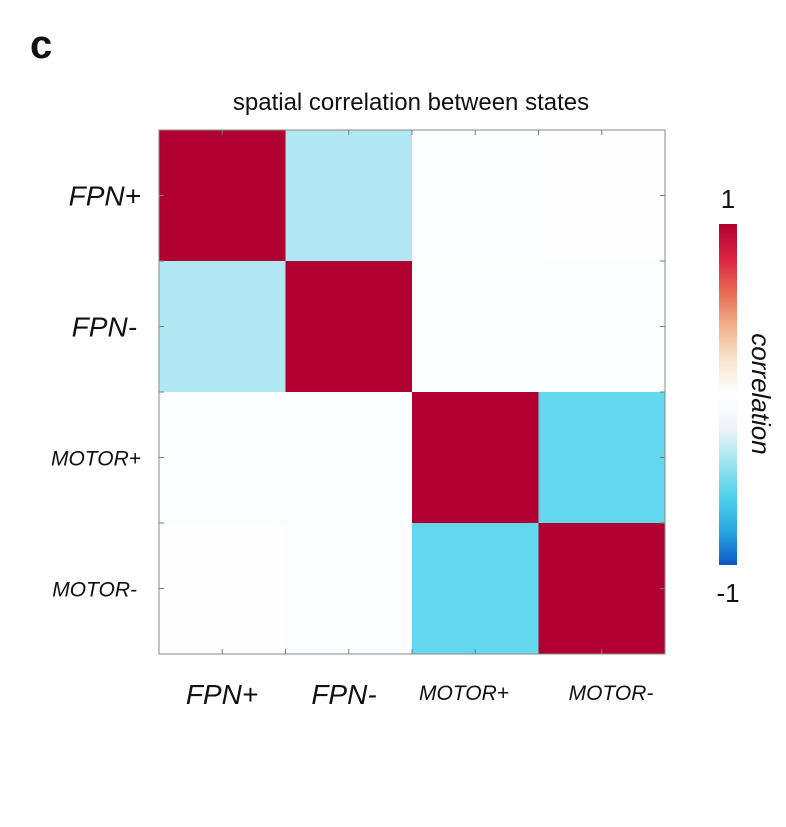 The width and height of the screenshot is (786, 827). I want to click on x-tick-label-2: MOTOR+, so click(464, 693).